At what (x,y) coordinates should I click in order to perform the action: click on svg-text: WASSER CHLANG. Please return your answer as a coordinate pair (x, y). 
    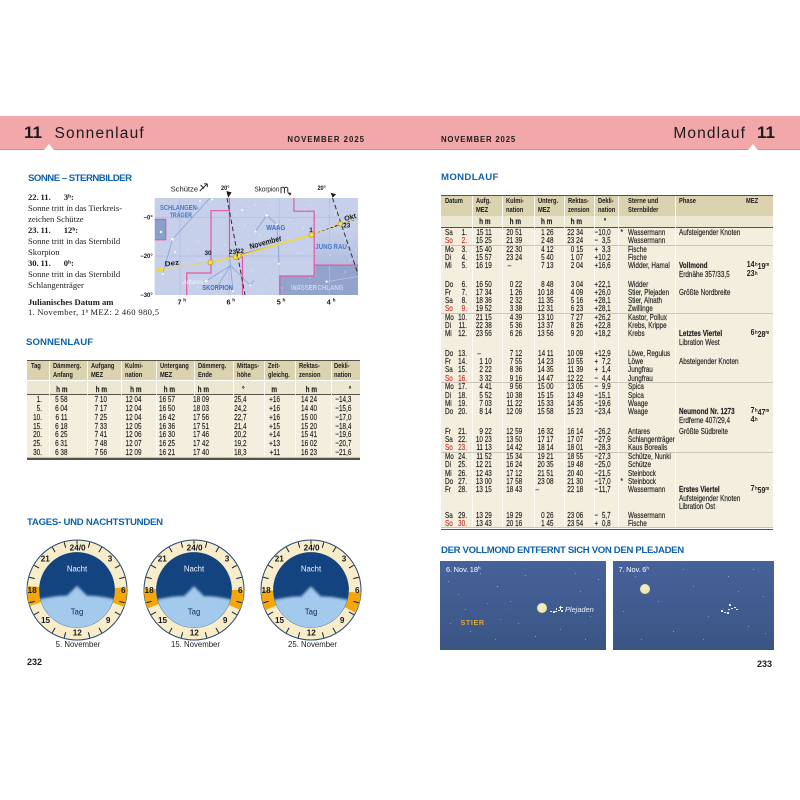
    Looking at the image, I should click on (317, 288).